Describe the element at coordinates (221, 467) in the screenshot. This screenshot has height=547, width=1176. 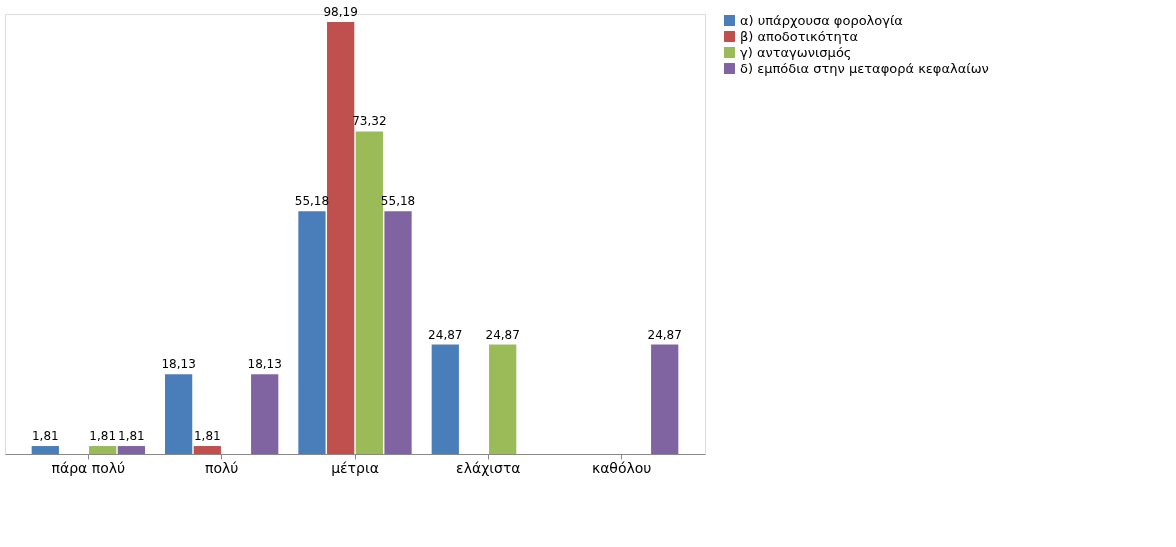
I see `x-tick-label: πολύ` at that location.